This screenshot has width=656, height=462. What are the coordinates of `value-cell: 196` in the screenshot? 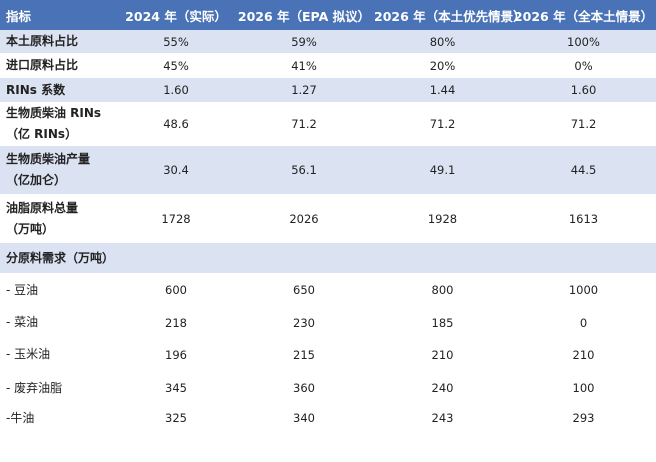 It's located at (176, 354).